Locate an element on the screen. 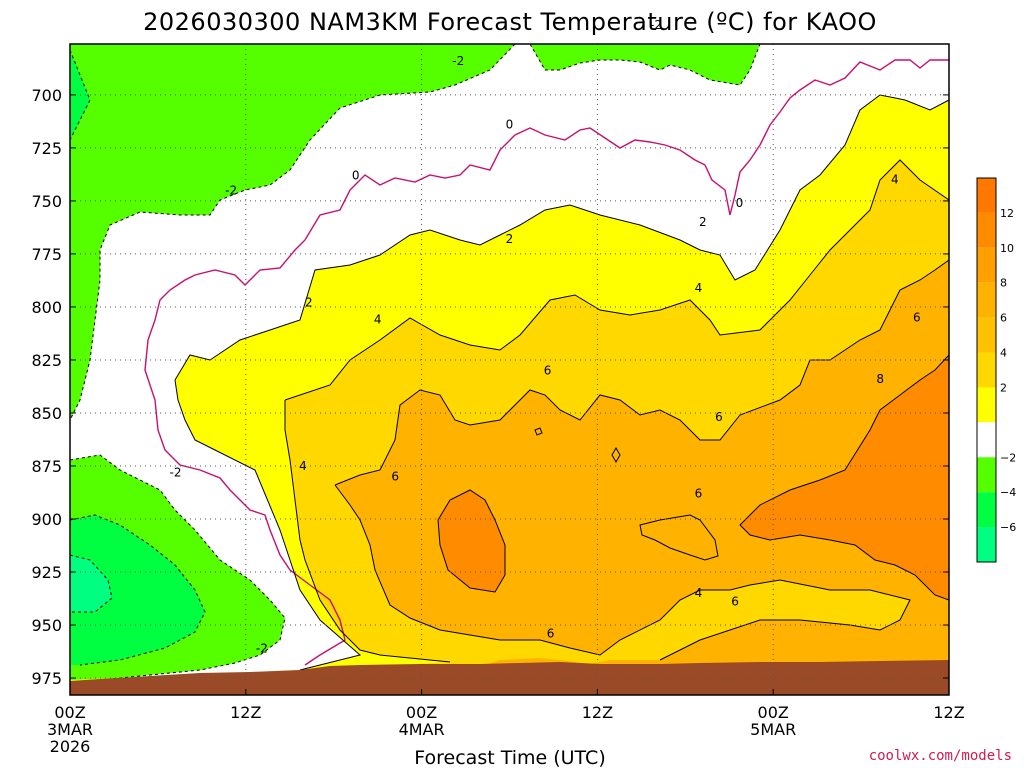 The width and height of the screenshot is (1024, 768). contour-label: 8 is located at coordinates (880, 379).